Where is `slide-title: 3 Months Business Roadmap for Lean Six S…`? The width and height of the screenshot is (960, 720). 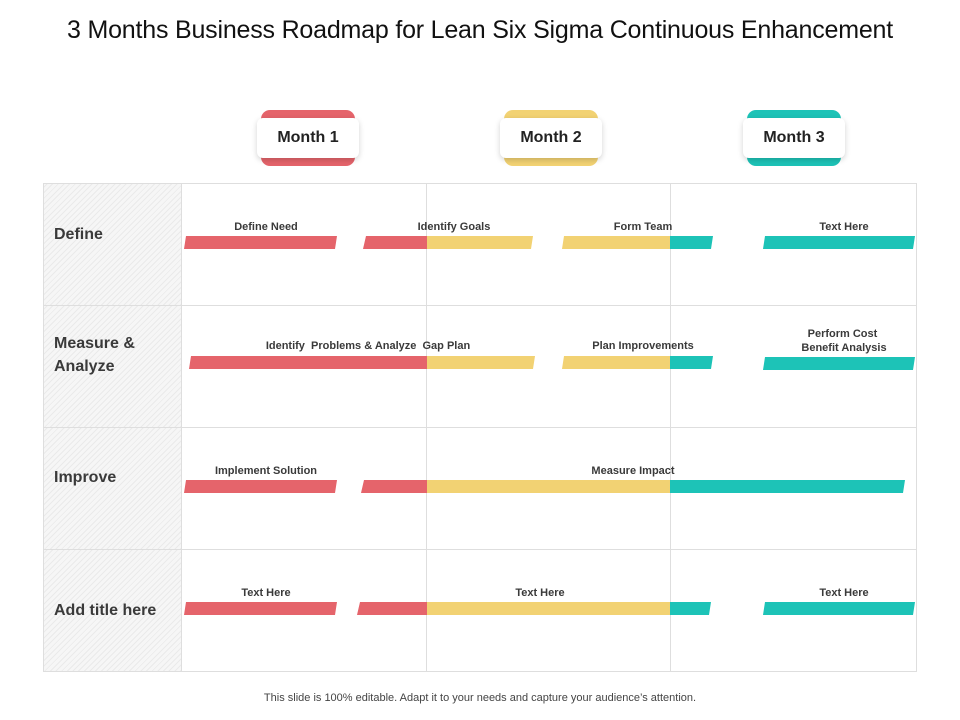 slide-title: 3 Months Business Roadmap for Lean Six S… is located at coordinates (480, 30).